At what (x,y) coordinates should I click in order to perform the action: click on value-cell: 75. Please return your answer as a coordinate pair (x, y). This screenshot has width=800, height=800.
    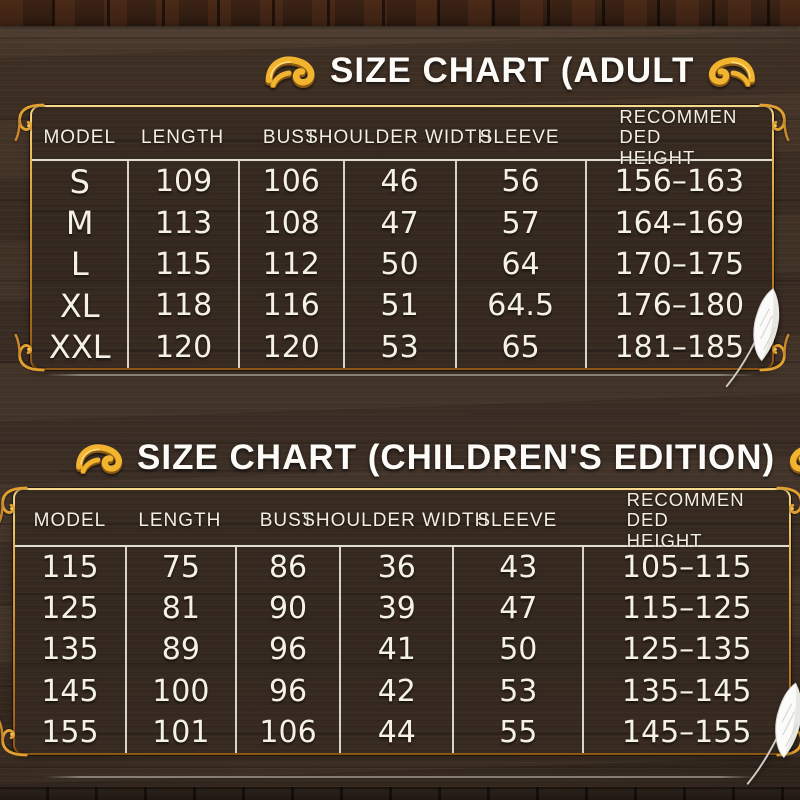
    Looking at the image, I should click on (179, 568).